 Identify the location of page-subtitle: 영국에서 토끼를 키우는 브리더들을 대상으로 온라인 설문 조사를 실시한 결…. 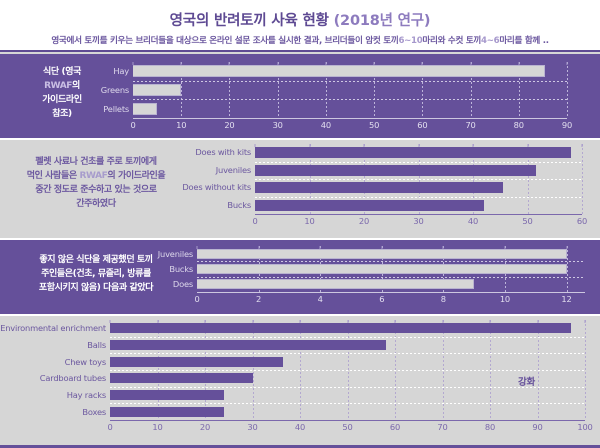
(300, 40).